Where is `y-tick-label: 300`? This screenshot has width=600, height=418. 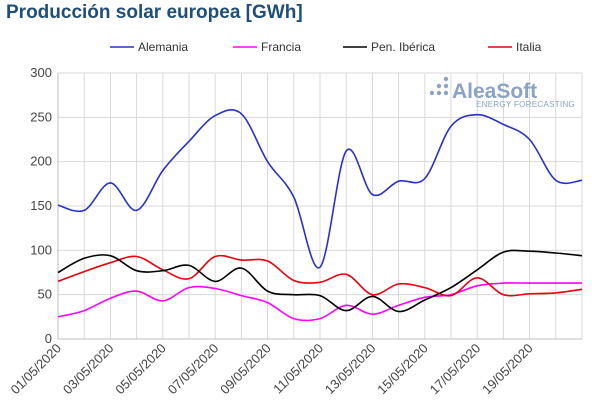 y-tick-label: 300 is located at coordinates (41, 72).